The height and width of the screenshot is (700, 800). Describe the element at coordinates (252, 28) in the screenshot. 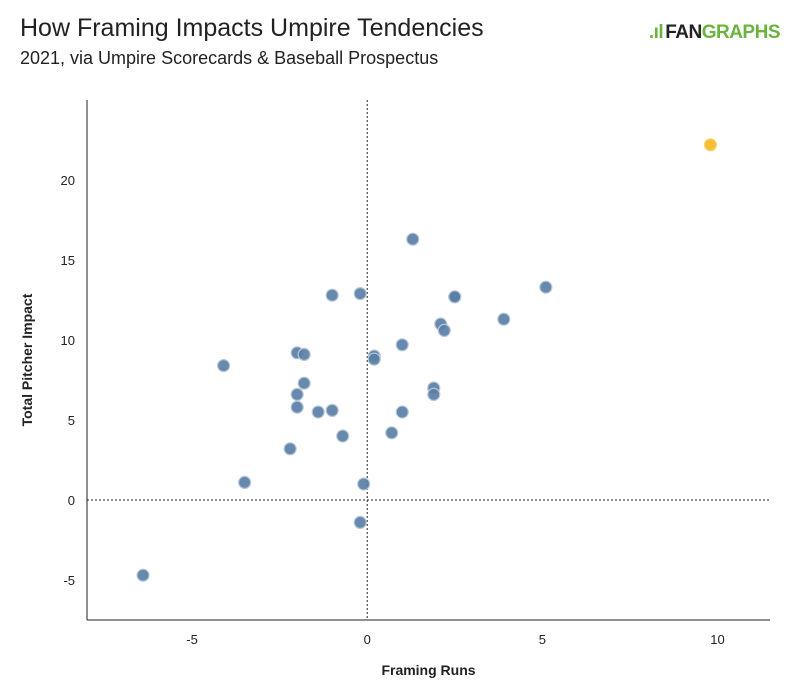

I see `chart-title: How Framing Impacts Umpire Tendencies` at that location.